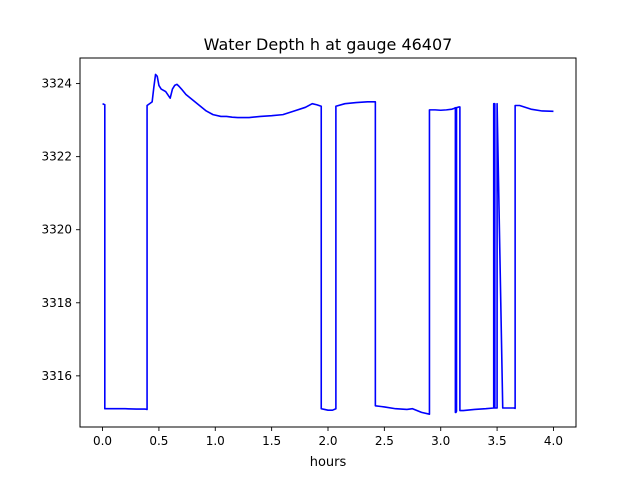 The height and width of the screenshot is (484, 640). What do you see at coordinates (56, 157) in the screenshot?
I see `y-tick-label: 3322` at bounding box center [56, 157].